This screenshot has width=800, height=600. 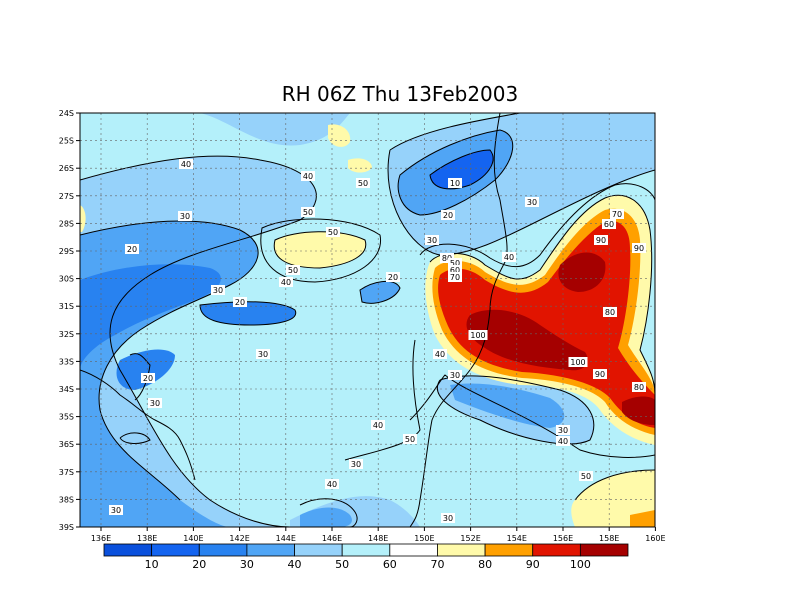 What do you see at coordinates (342, 564) in the screenshot?
I see `colorbar-label: 50` at bounding box center [342, 564].